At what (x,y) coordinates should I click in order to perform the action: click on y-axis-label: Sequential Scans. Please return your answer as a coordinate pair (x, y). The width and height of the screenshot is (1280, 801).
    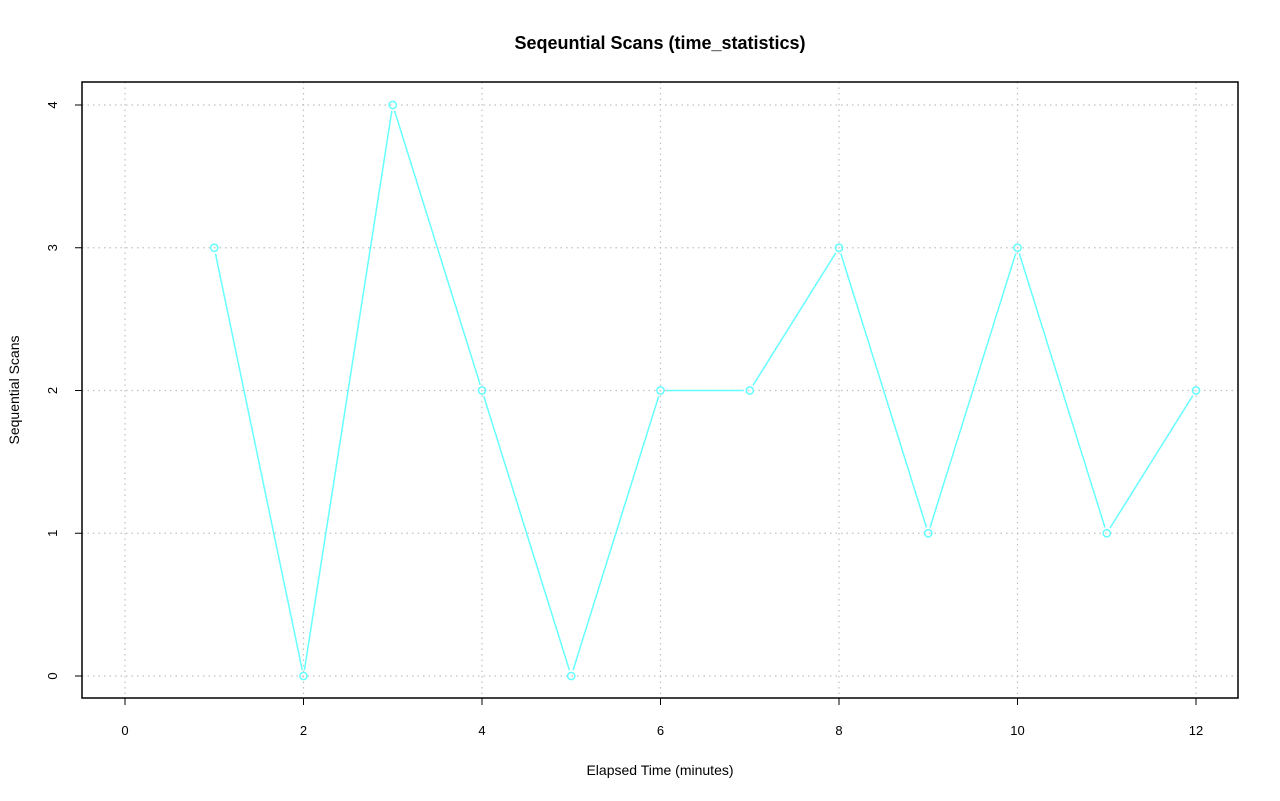
    Looking at the image, I should click on (14, 390).